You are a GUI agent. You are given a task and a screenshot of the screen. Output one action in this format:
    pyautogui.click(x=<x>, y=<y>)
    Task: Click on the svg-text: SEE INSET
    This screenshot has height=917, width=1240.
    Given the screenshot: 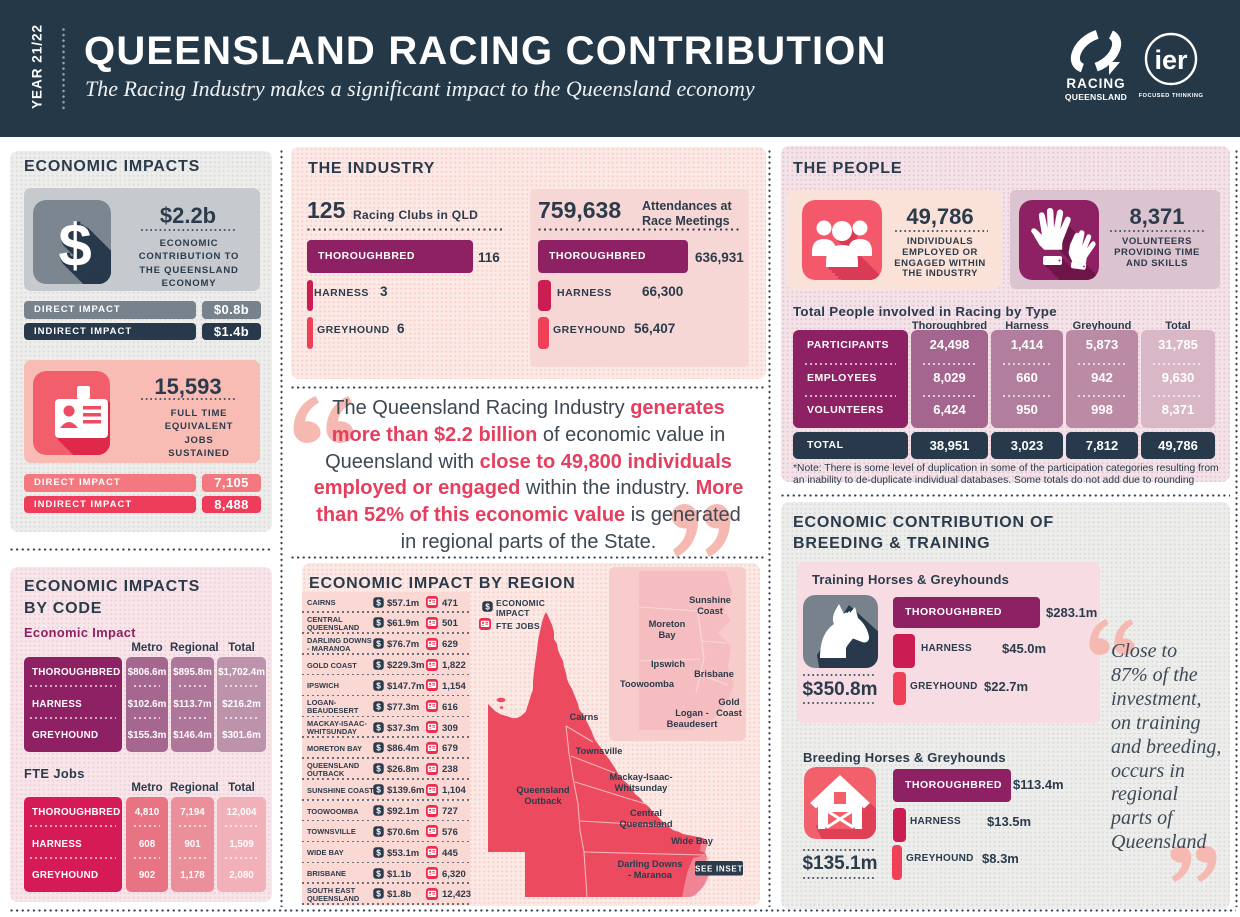 What is the action you would take?
    pyautogui.click(x=719, y=869)
    